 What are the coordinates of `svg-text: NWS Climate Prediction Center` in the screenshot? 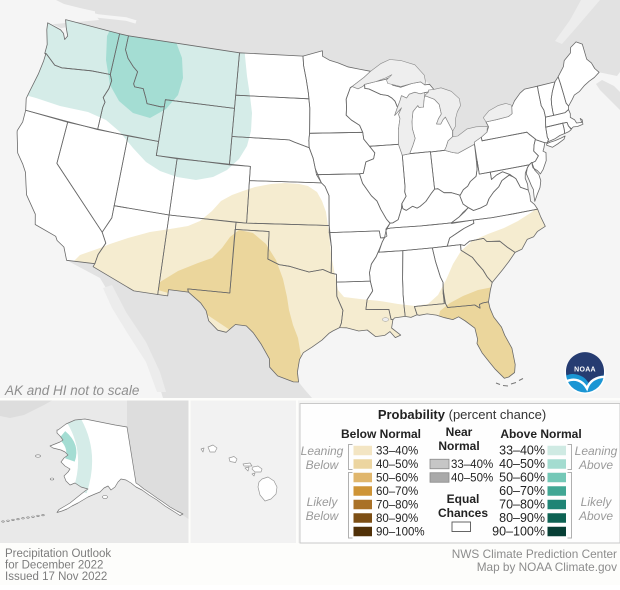 It's located at (534, 554).